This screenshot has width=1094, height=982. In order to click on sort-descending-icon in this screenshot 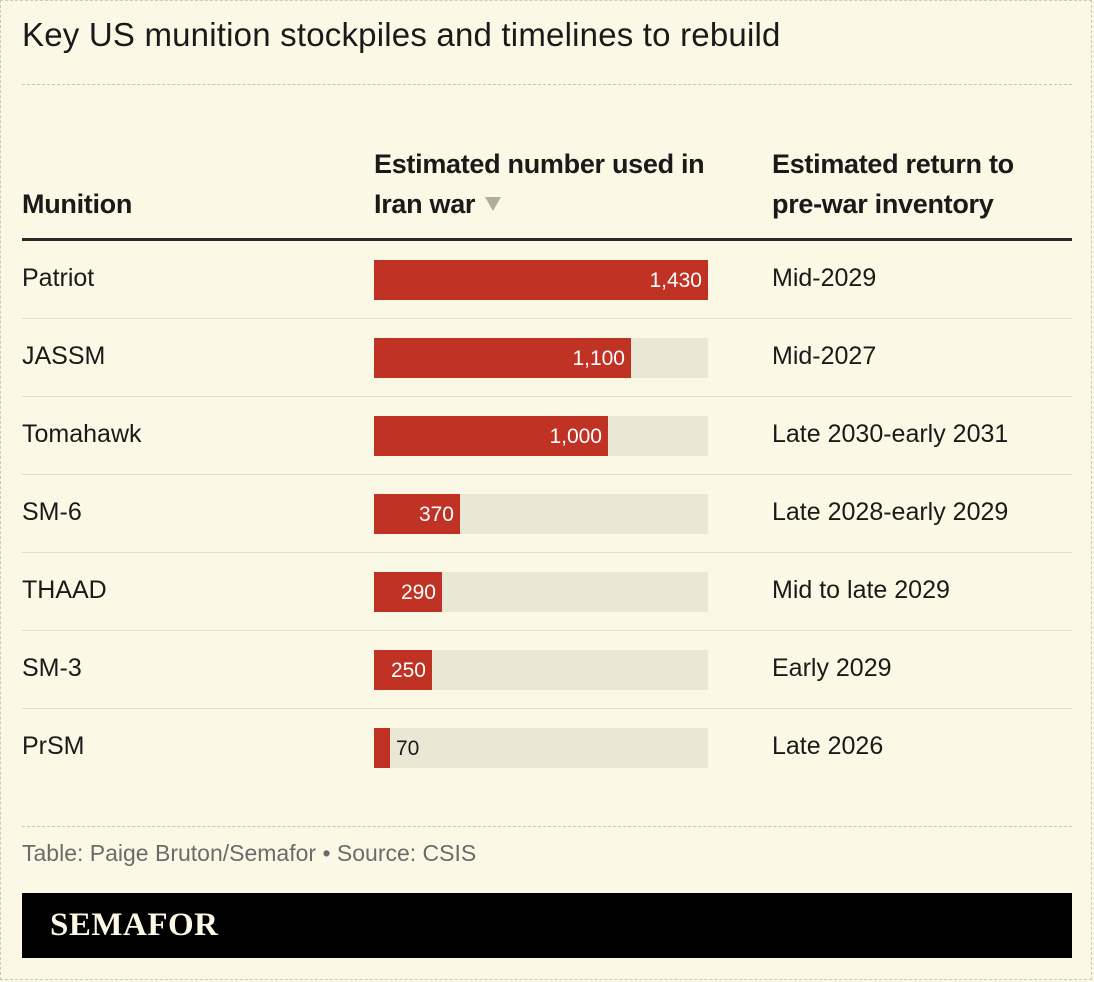, I will do `click(493, 203)`.